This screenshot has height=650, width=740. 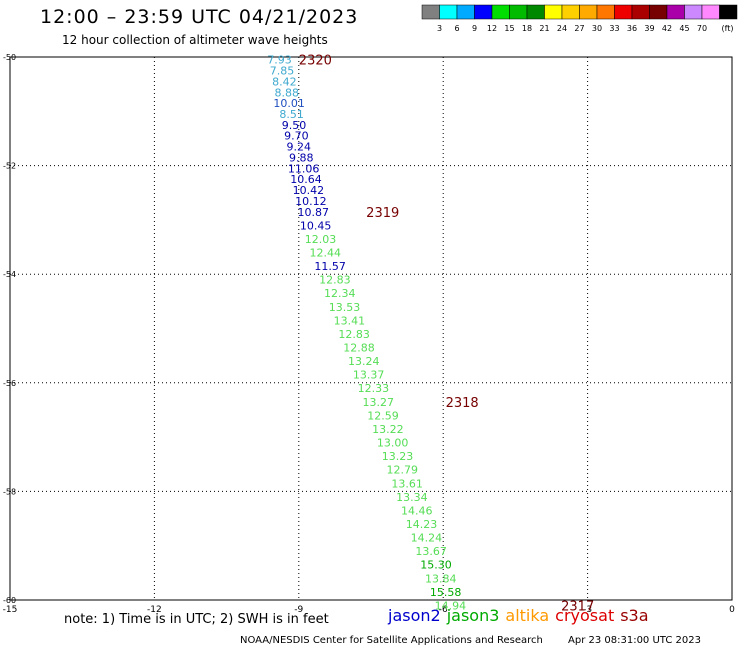 What do you see at coordinates (441, 578) in the screenshot?
I see `swh-value: 13.84` at bounding box center [441, 578].